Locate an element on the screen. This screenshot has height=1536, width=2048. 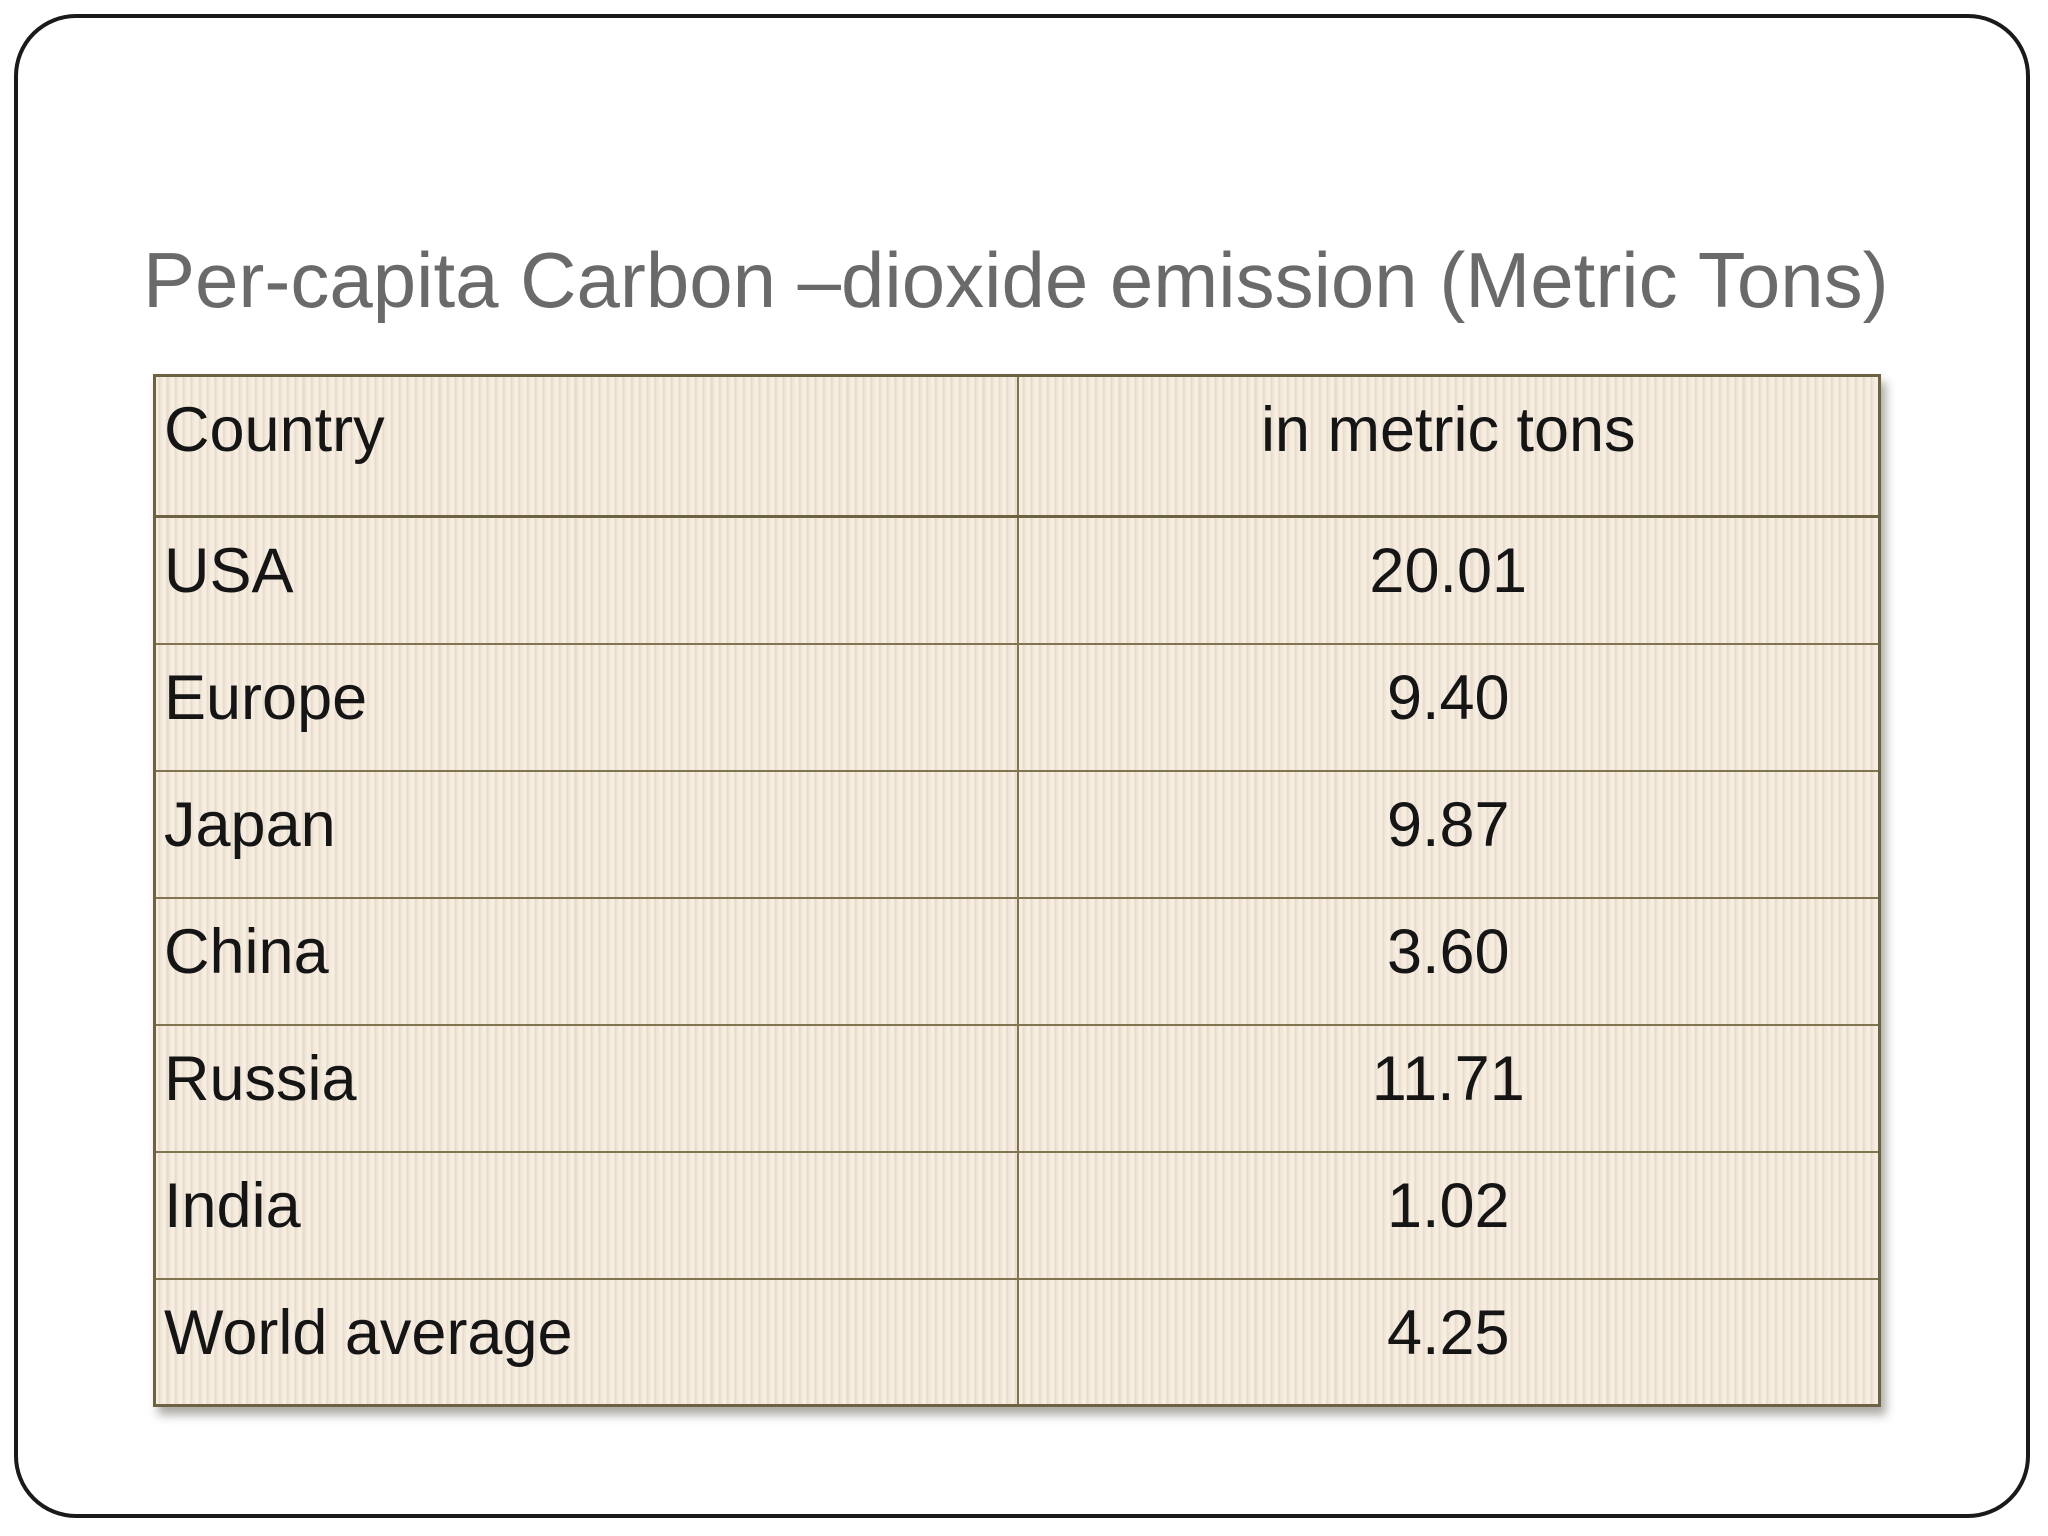
table-row-japan: Japan 9.87 is located at coordinates (1017, 834).